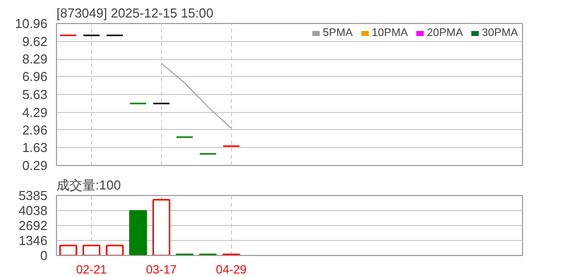 The image size is (578, 276). I want to click on x-tick-label: 04-29, so click(231, 269).